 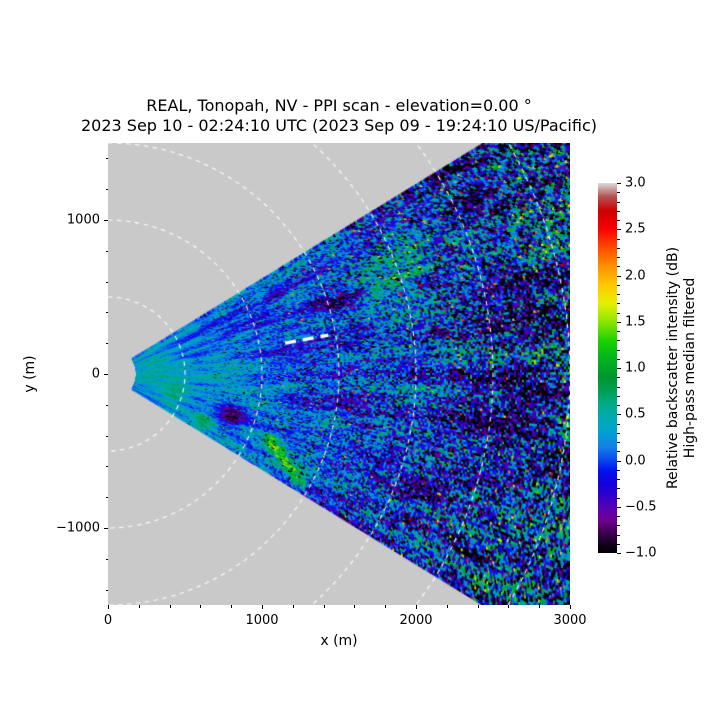 I want to click on colorbar-label-line2: High-pass median filtered, so click(x=690, y=368).